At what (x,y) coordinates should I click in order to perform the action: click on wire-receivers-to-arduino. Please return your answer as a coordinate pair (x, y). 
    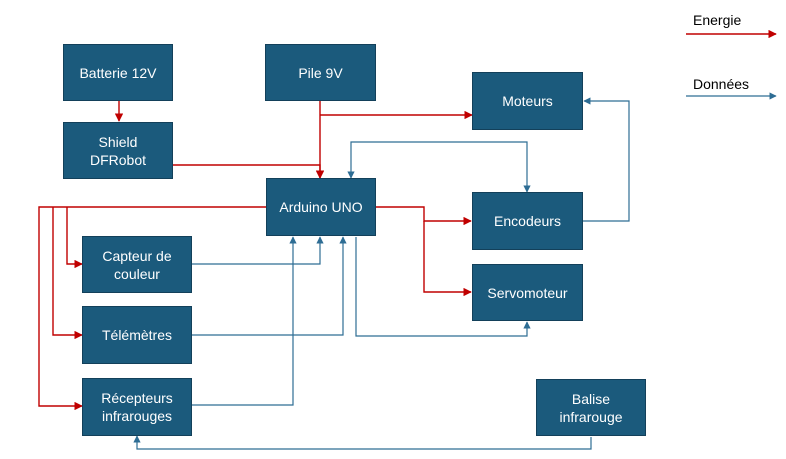
    Looking at the image, I should click on (244, 321).